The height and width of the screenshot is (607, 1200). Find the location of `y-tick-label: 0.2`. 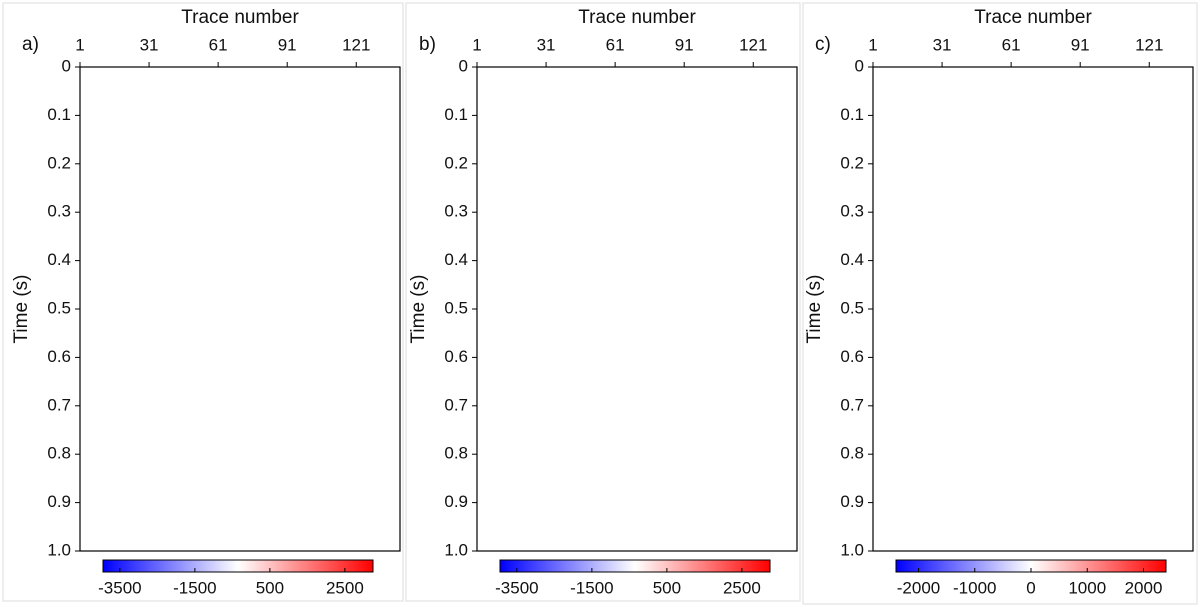

y-tick-label: 0.2 is located at coordinates (59, 162).